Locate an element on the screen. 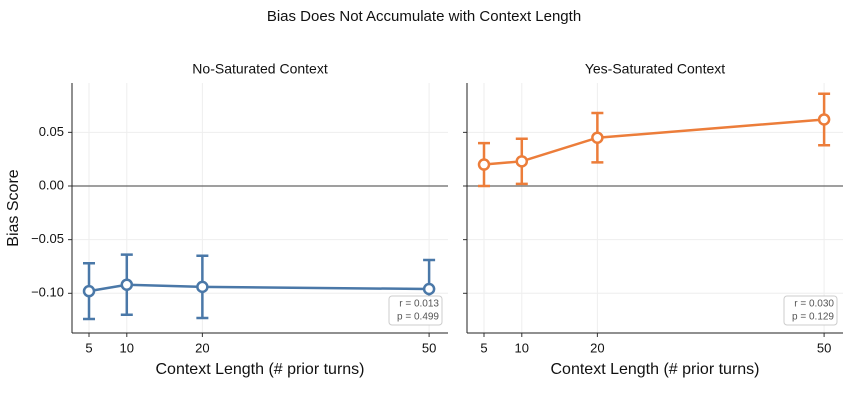 This screenshot has height=416, width=849. annotation: r = 0.030 is located at coordinates (814, 304).